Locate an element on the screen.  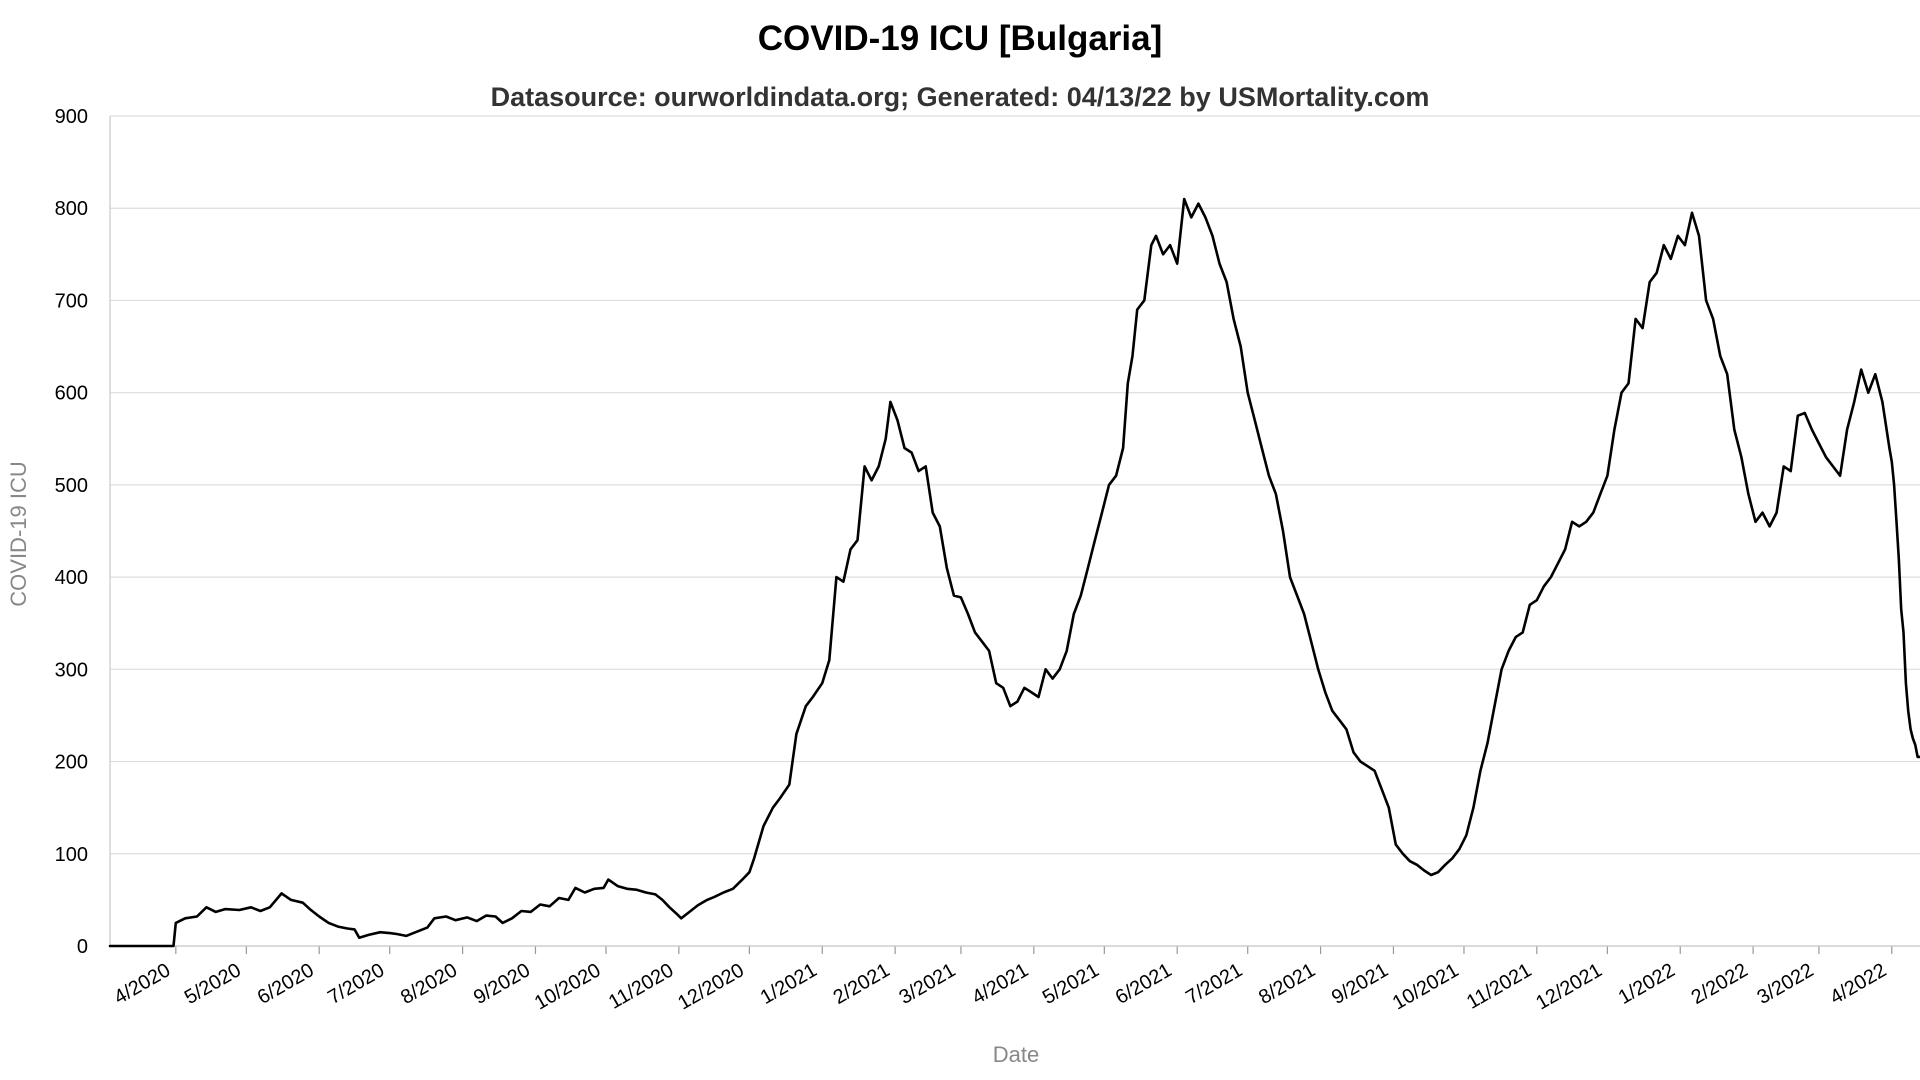
x-tick-label: 4/2021 is located at coordinates (1000, 984).